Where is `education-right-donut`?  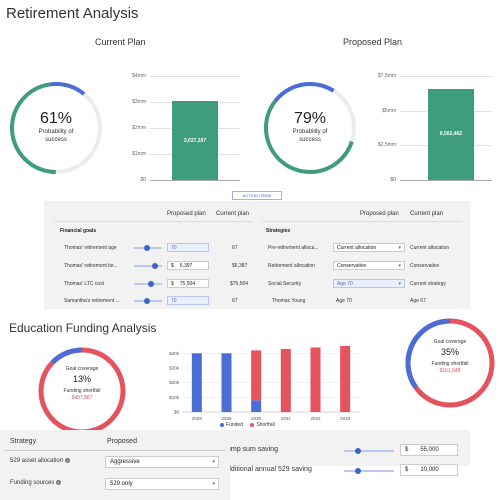 education-right-donut is located at coordinates (450, 363).